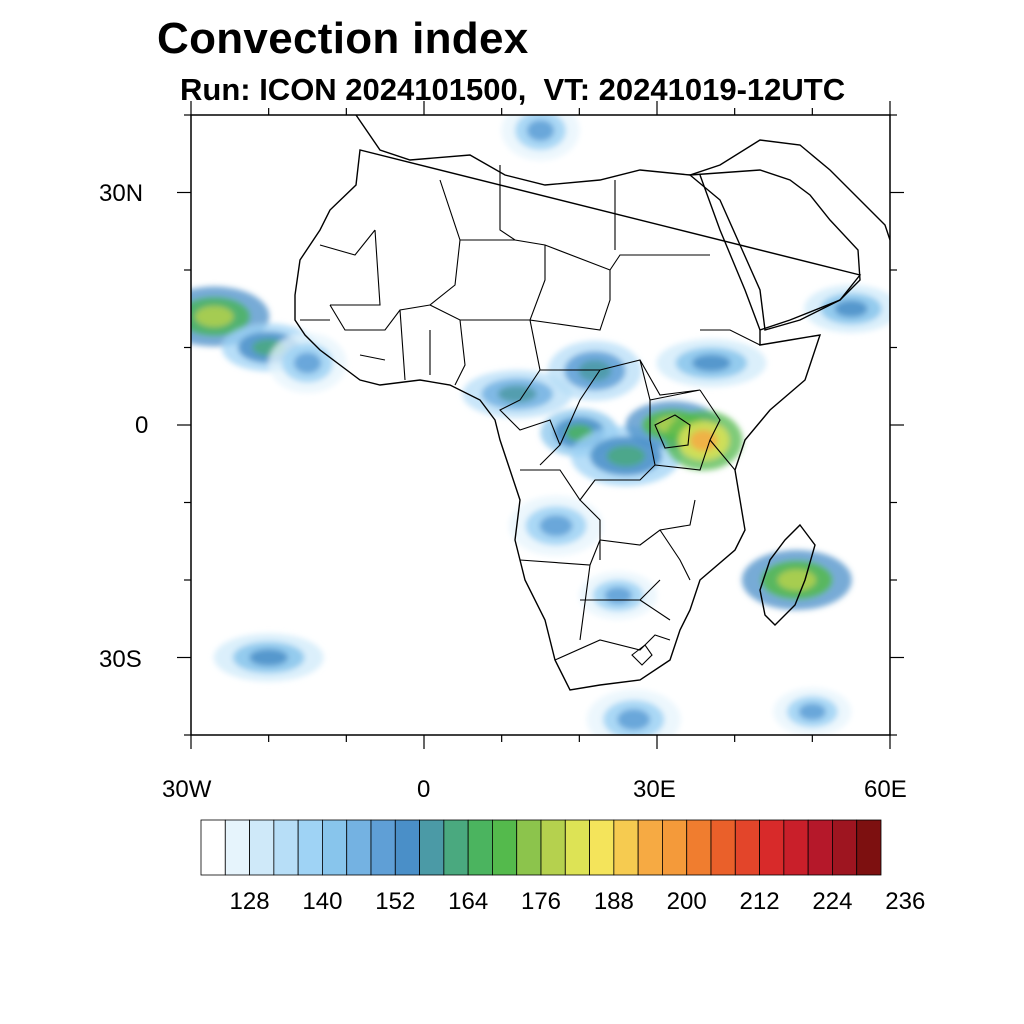 The image size is (1024, 1024). What do you see at coordinates (343, 38) in the screenshot?
I see `page-title: Convection index` at bounding box center [343, 38].